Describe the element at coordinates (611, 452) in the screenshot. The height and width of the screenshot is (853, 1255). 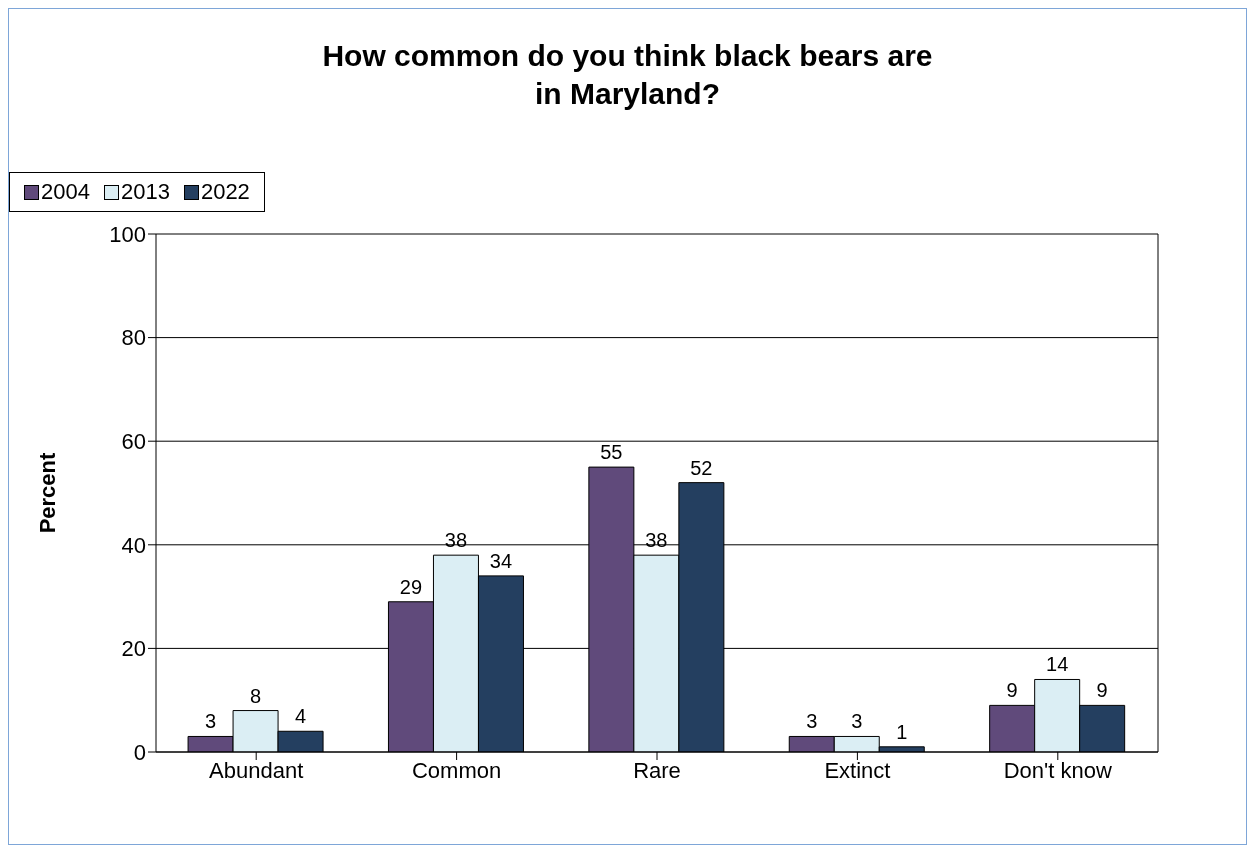
I see `data-label: 55` at that location.